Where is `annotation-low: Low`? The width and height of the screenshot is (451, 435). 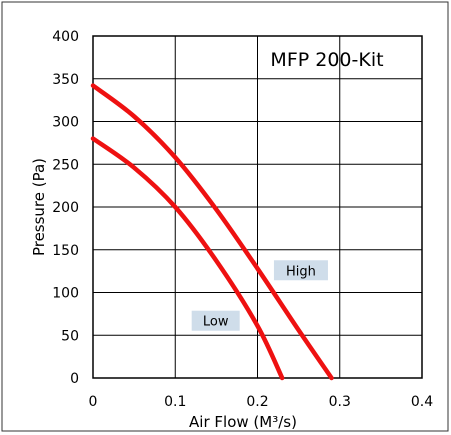 annotation-low: Low is located at coordinates (215, 320).